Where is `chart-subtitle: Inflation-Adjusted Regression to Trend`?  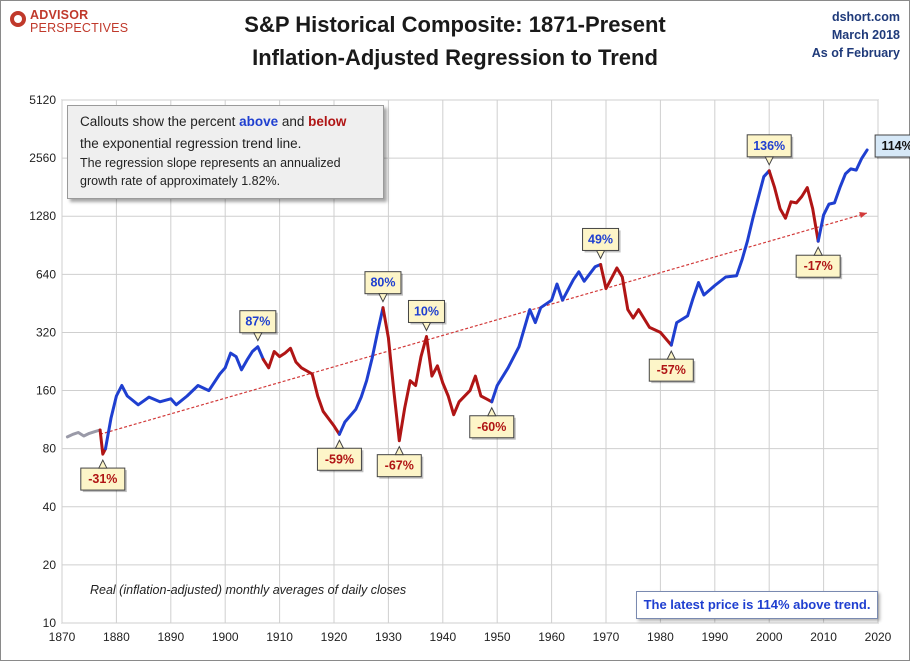 chart-subtitle: Inflation-Adjusted Regression to Trend is located at coordinates (455, 57).